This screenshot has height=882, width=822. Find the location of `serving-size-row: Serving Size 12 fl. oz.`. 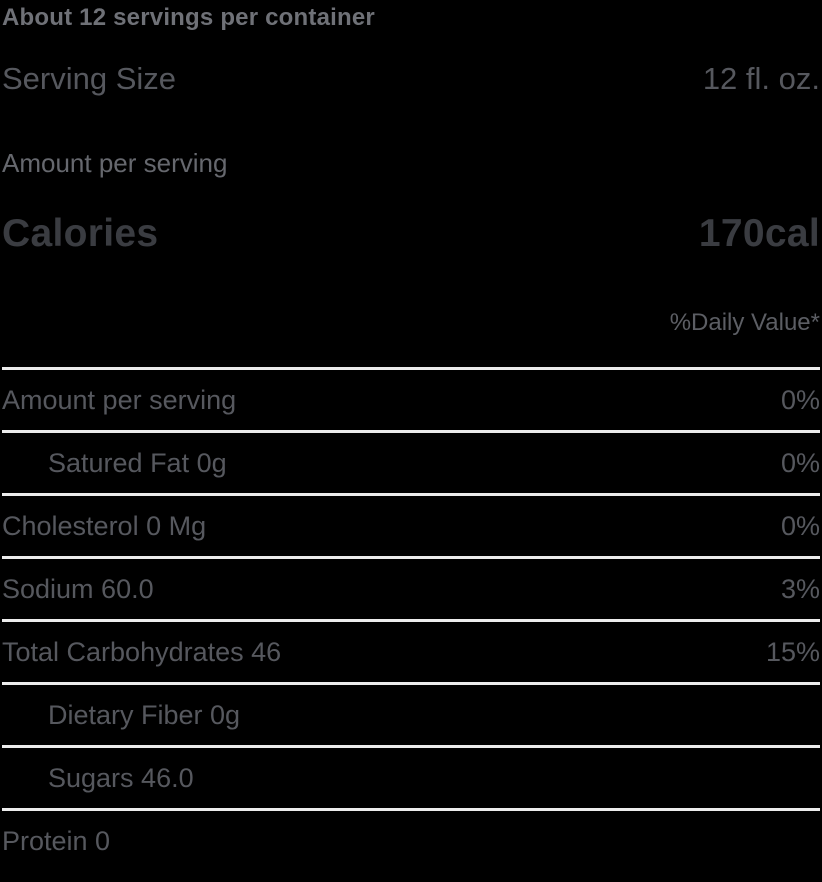

serving-size-row: Serving Size 12 fl. oz. is located at coordinates (411, 79).